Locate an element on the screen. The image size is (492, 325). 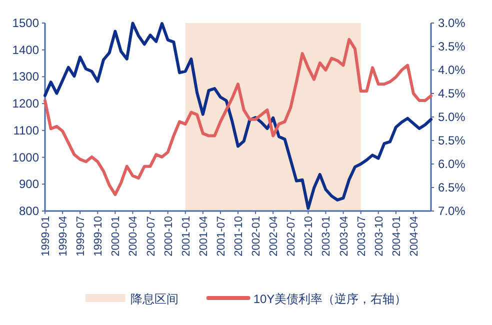
y-tick-label: 1200 is located at coordinates (26, 103).